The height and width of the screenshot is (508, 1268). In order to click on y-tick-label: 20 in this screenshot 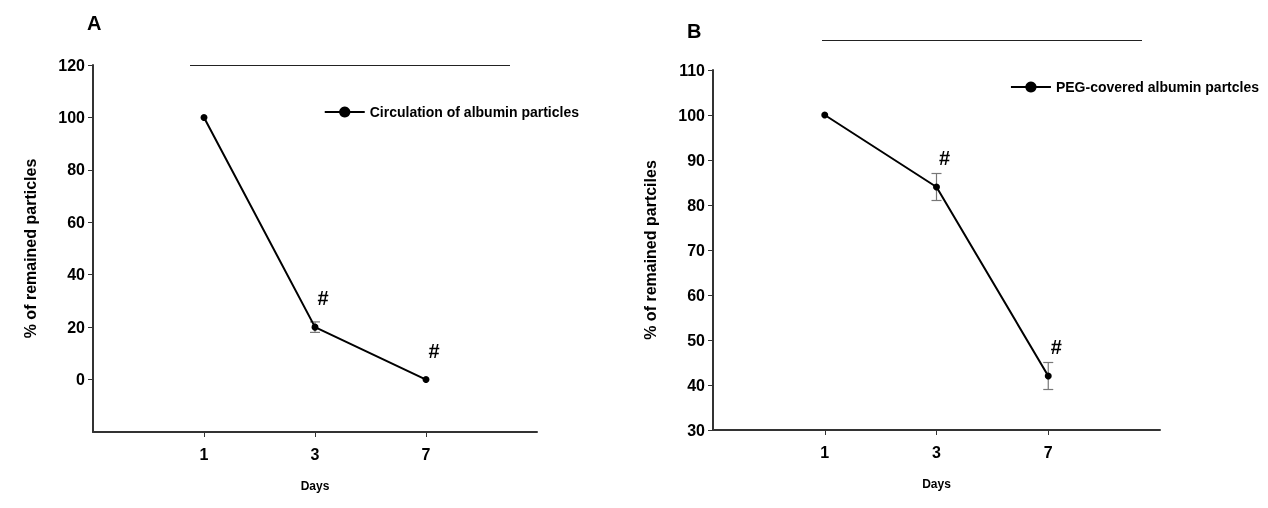, I will do `click(76, 327)`.